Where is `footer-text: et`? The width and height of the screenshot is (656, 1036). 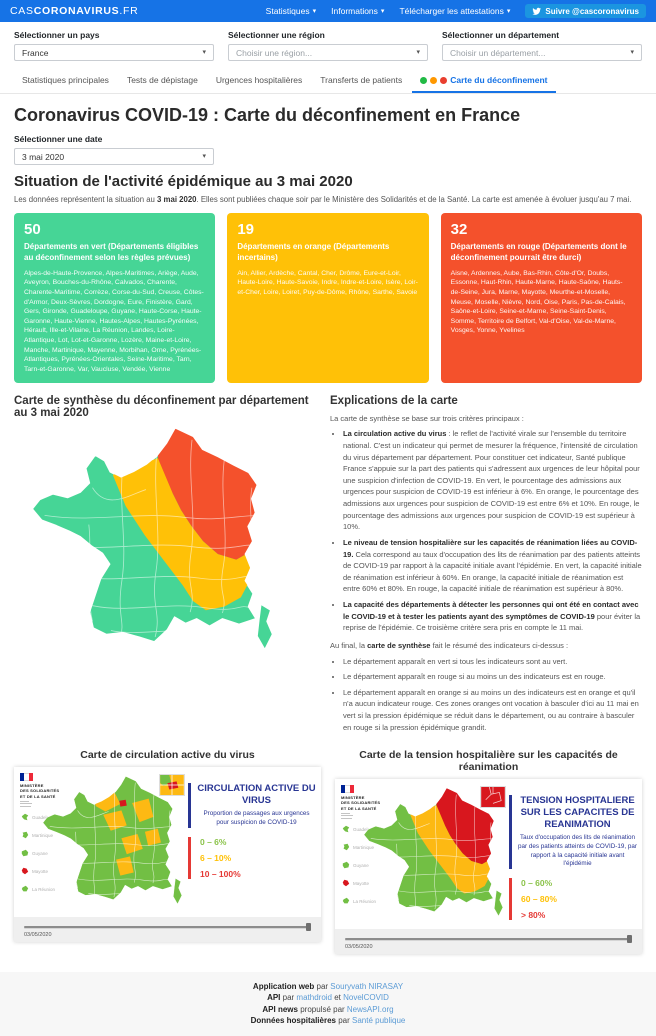 footer-text: et is located at coordinates (338, 998).